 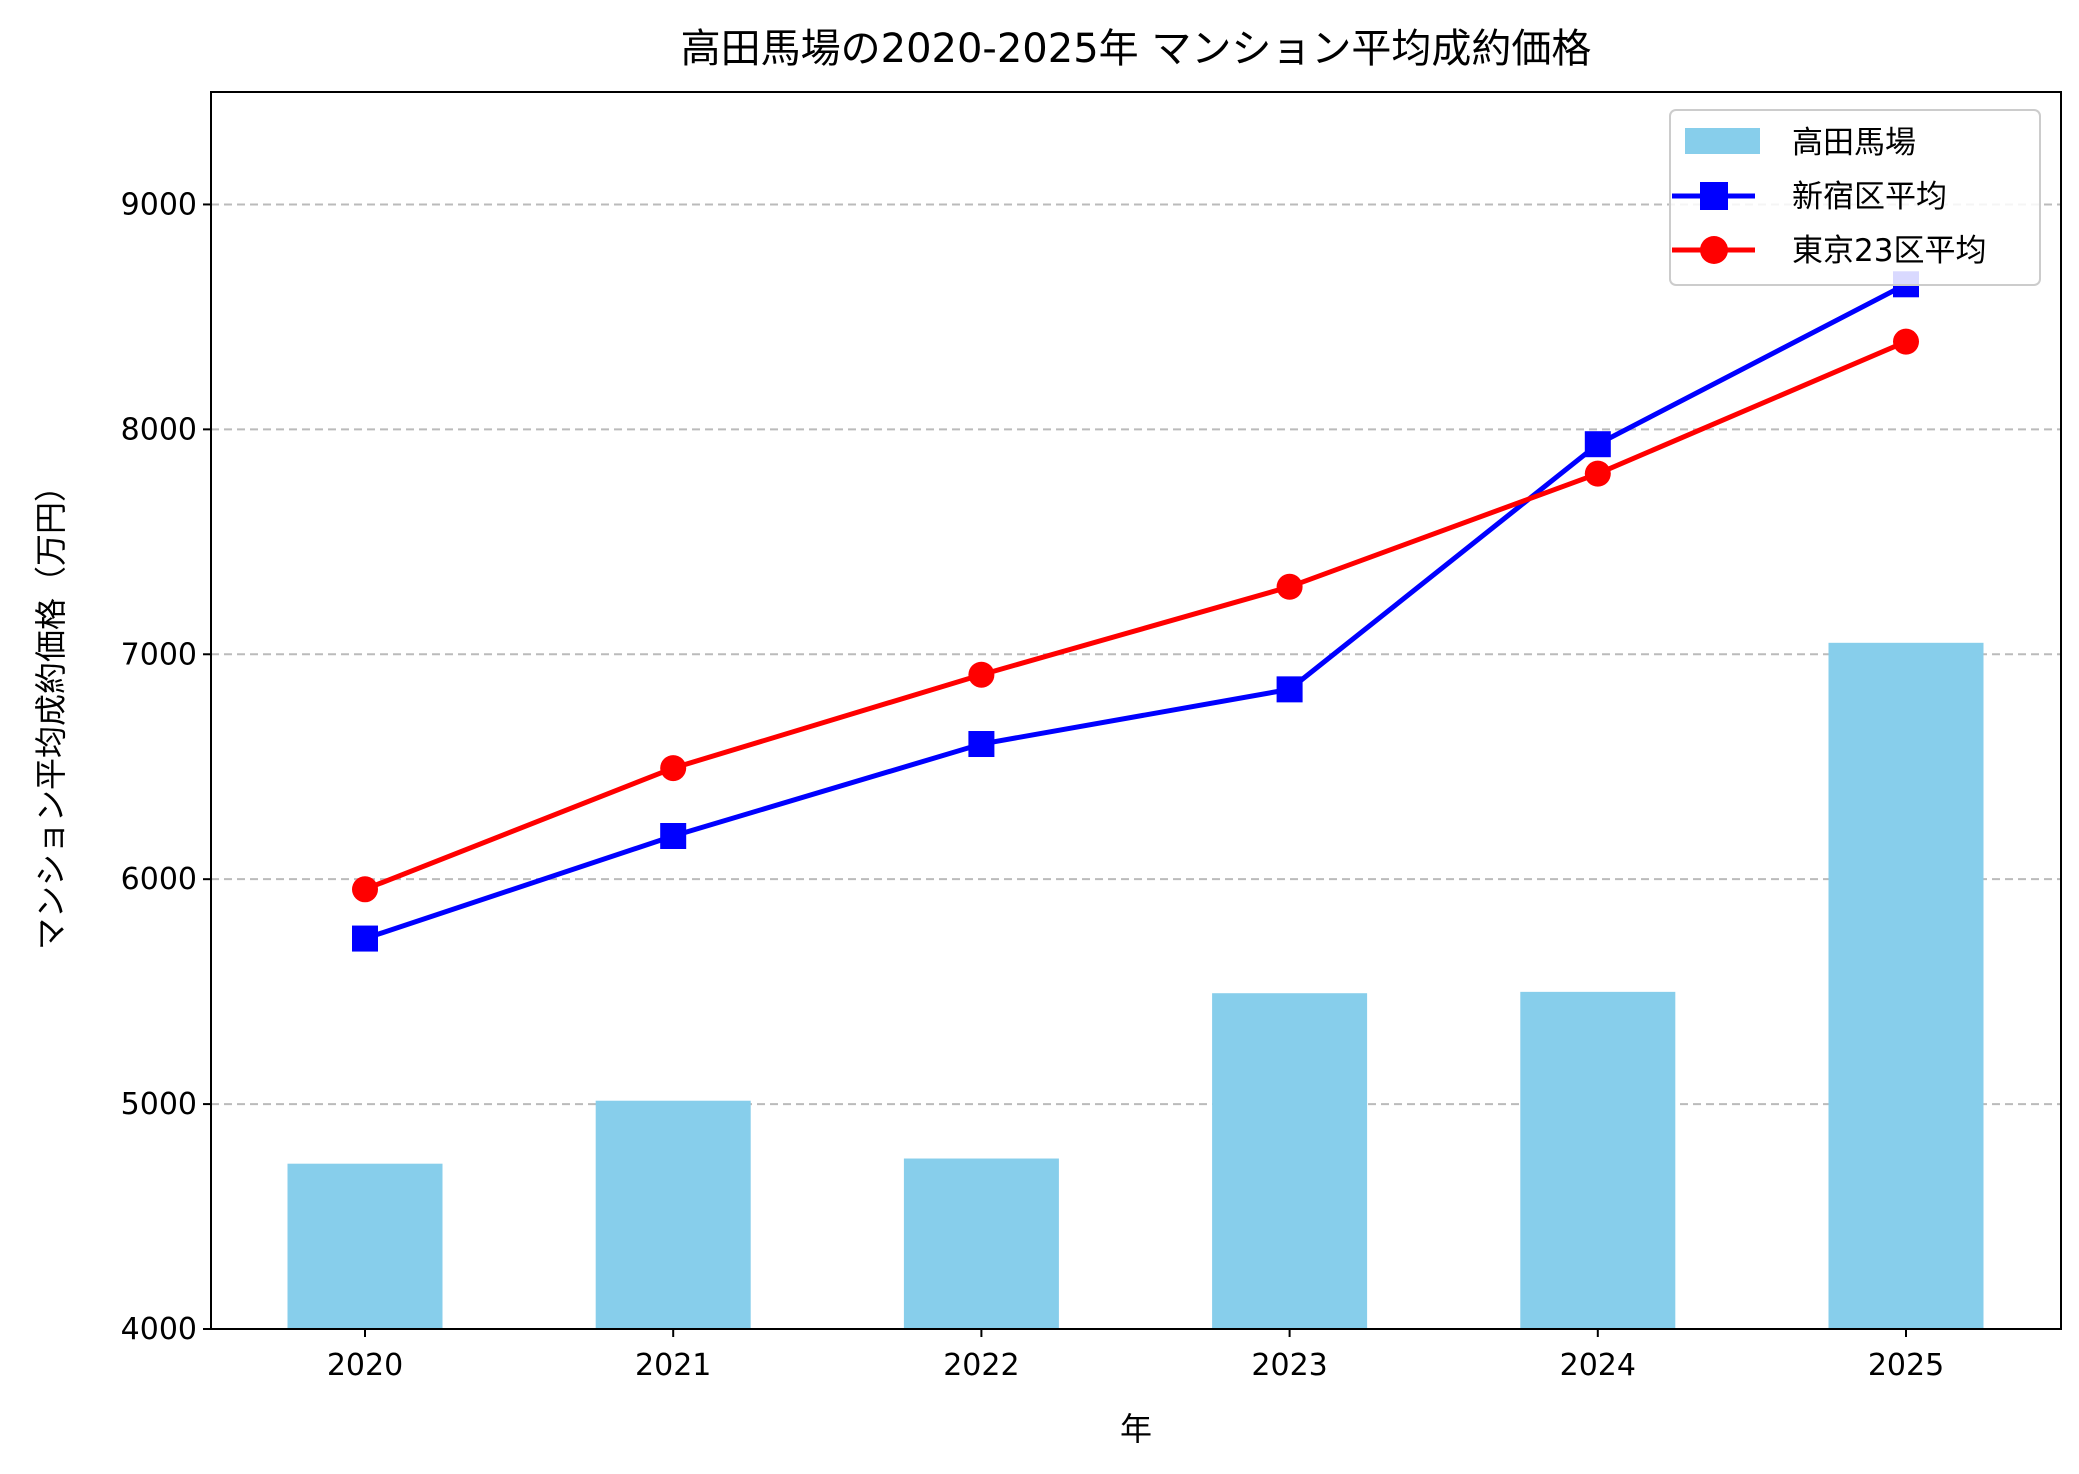 I want to click on point-circle-2021, so click(x=673, y=768).